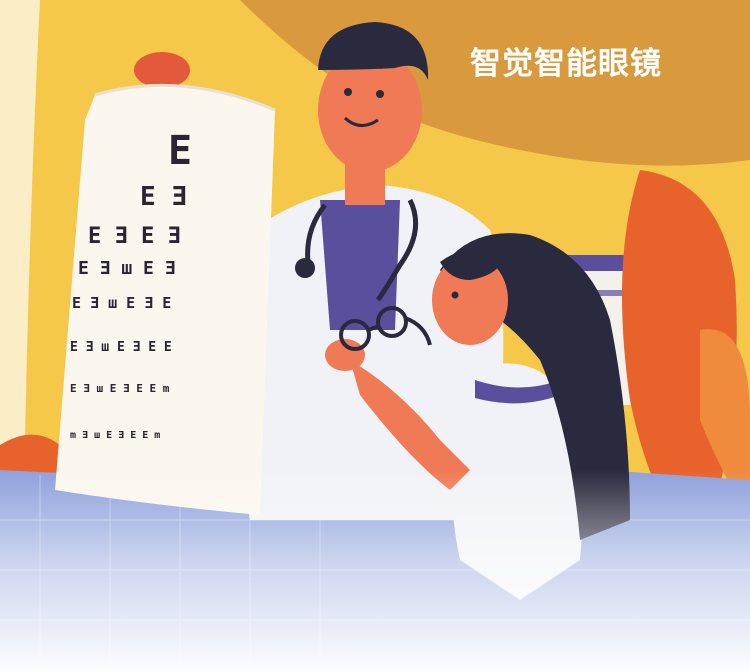  What do you see at coordinates (134, 236) in the screenshot?
I see `chart-row-3: E Ǝ E Ǝ` at bounding box center [134, 236].